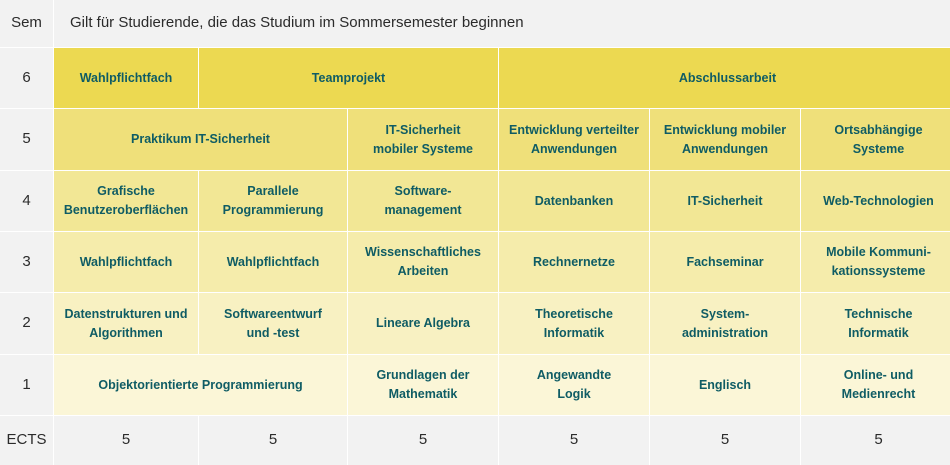  I want to click on sem-header: Sem, so click(26, 23).